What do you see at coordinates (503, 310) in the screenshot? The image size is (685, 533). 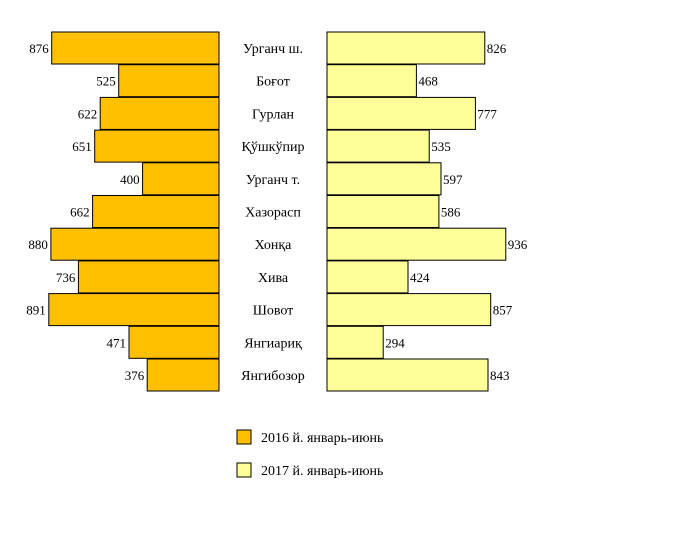 I see `data-label-2017-cat-8: 857` at bounding box center [503, 310].